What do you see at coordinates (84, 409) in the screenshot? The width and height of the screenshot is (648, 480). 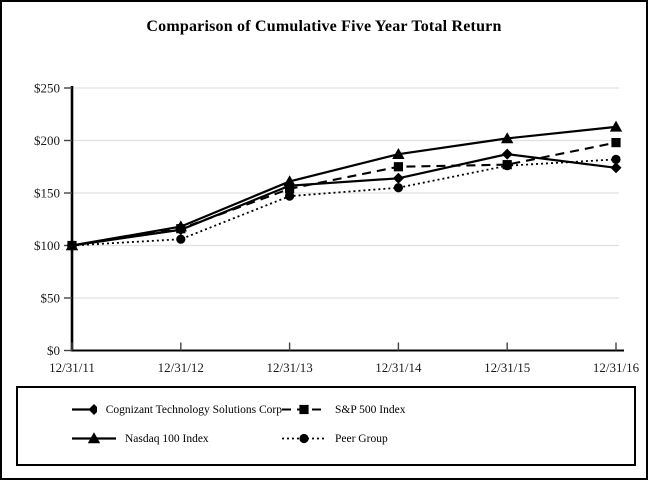 I see `legend-sample-diamond-icon` at bounding box center [84, 409].